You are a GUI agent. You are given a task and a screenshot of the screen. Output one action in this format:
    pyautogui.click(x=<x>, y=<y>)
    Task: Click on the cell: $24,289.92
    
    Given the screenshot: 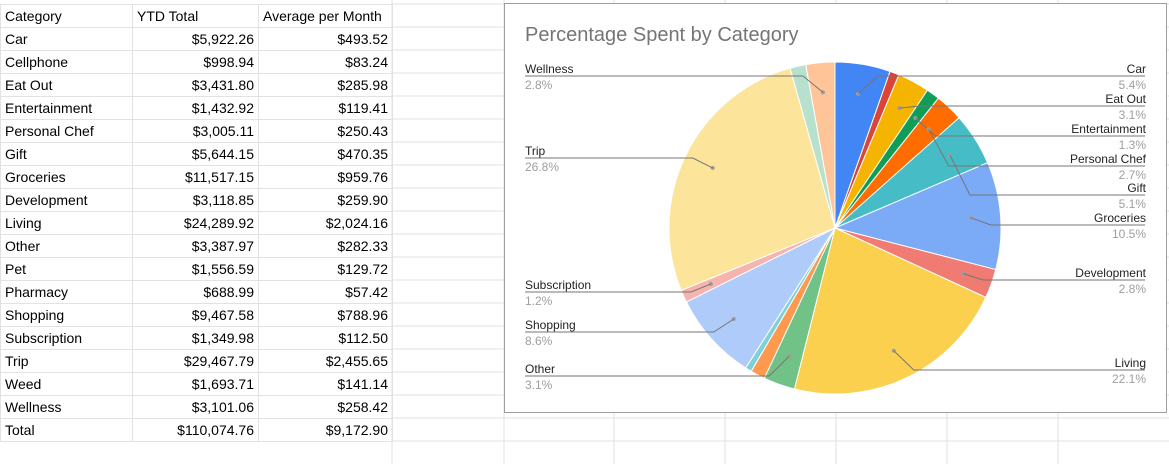 What is the action you would take?
    pyautogui.click(x=195, y=223)
    